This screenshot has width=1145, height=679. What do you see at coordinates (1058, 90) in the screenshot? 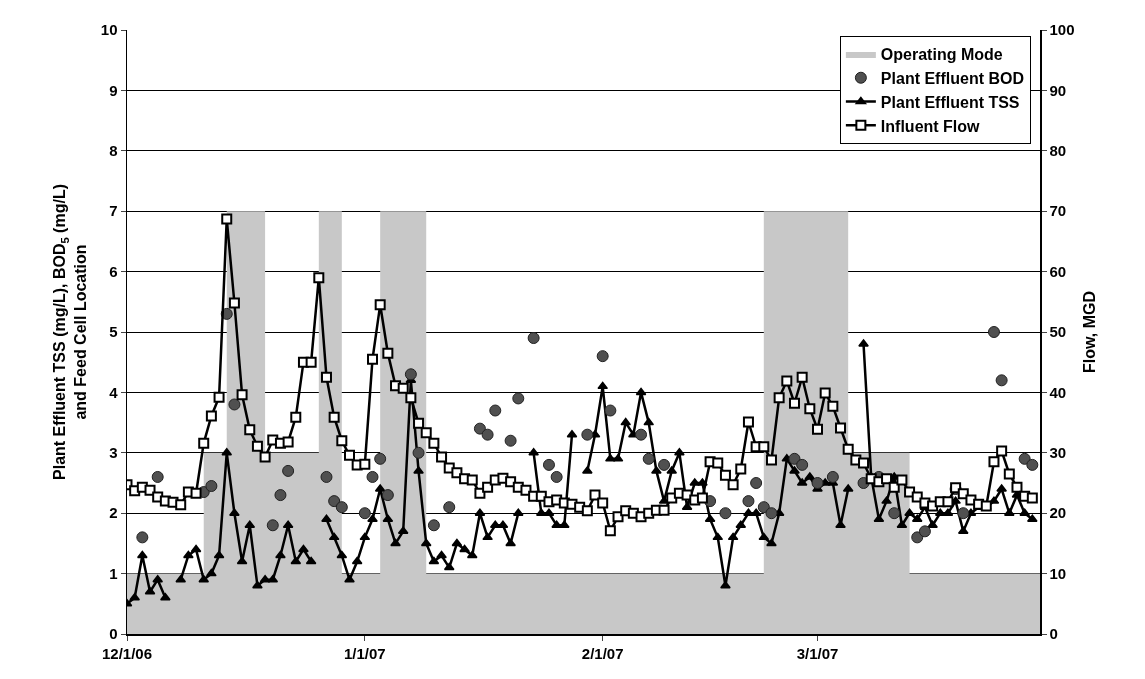
I see `y2-tick-label: 90` at bounding box center [1058, 90].